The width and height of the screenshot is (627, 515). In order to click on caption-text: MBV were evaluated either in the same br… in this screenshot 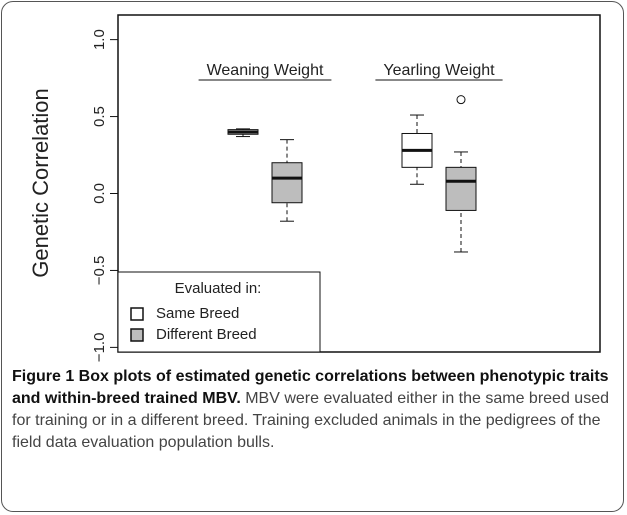, I will do `click(310, 420)`.